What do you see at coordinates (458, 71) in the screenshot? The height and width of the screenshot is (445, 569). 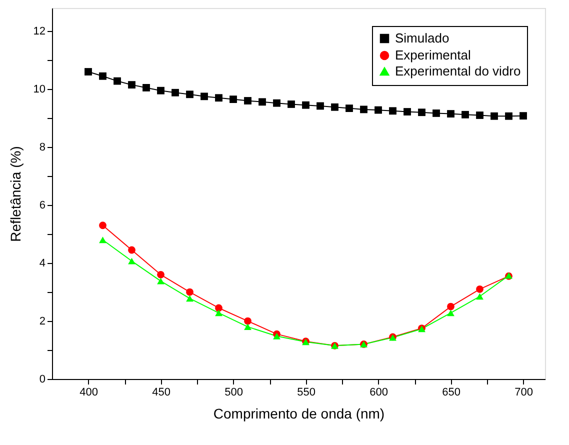 I see `legend-label: Experimental do vidro` at bounding box center [458, 71].